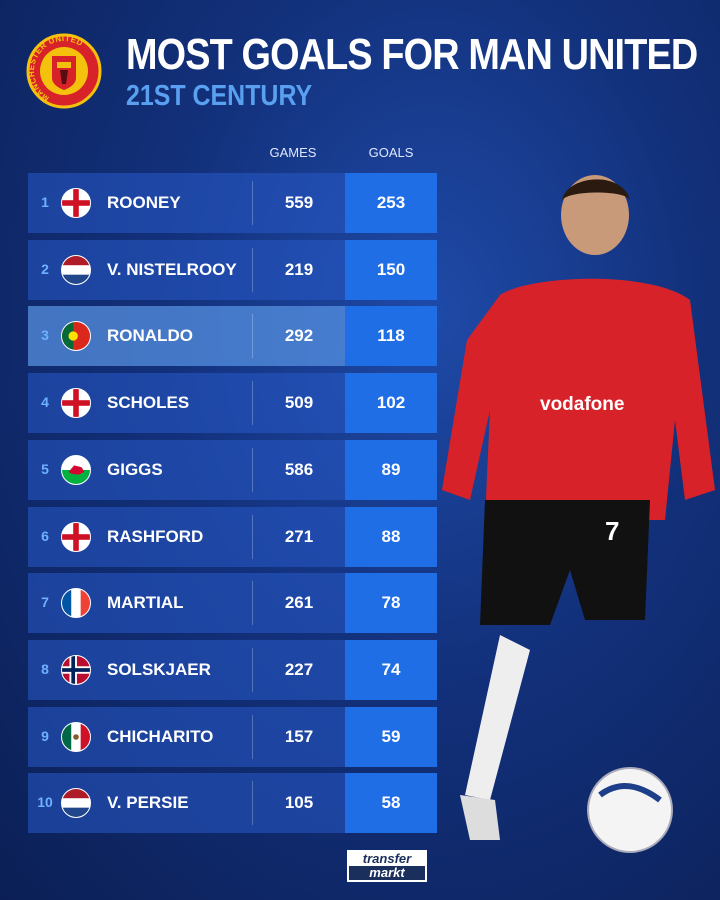 The height and width of the screenshot is (900, 720). What do you see at coordinates (387, 872) in the screenshot?
I see `logo-line-2: markt` at bounding box center [387, 872].